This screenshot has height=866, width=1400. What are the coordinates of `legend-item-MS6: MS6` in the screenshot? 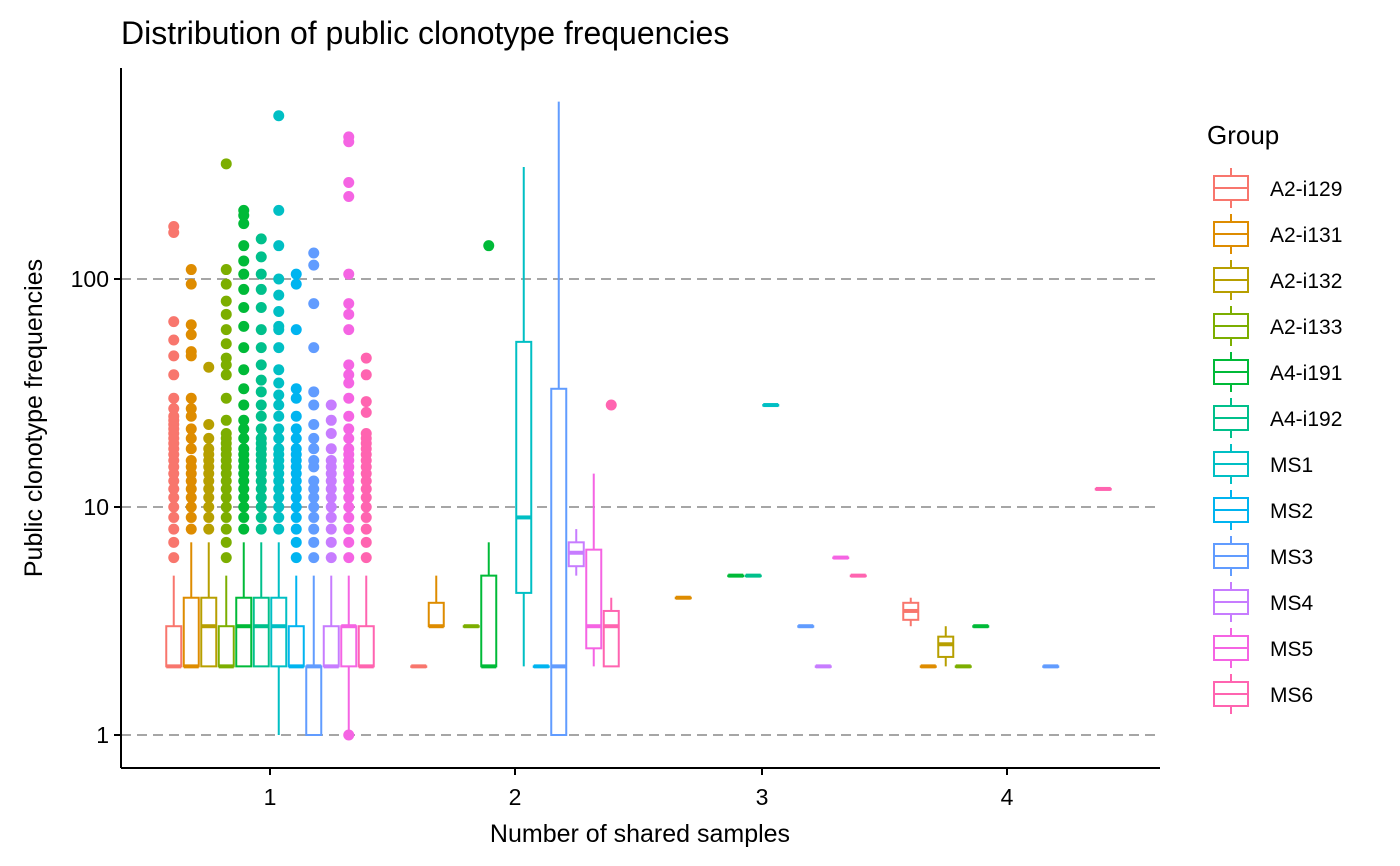 It's located at (1263, 694).